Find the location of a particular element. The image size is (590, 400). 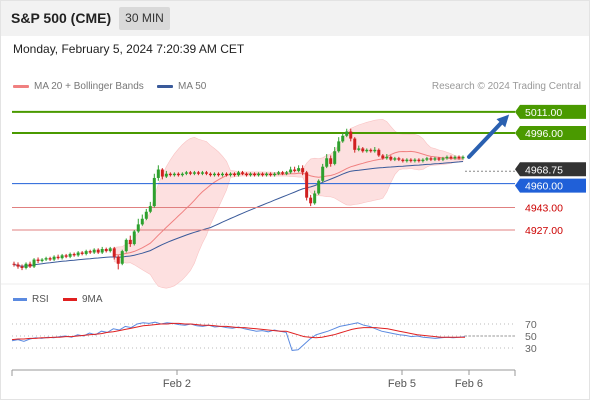

time-tick-label: Feb 2 is located at coordinates (177, 384).